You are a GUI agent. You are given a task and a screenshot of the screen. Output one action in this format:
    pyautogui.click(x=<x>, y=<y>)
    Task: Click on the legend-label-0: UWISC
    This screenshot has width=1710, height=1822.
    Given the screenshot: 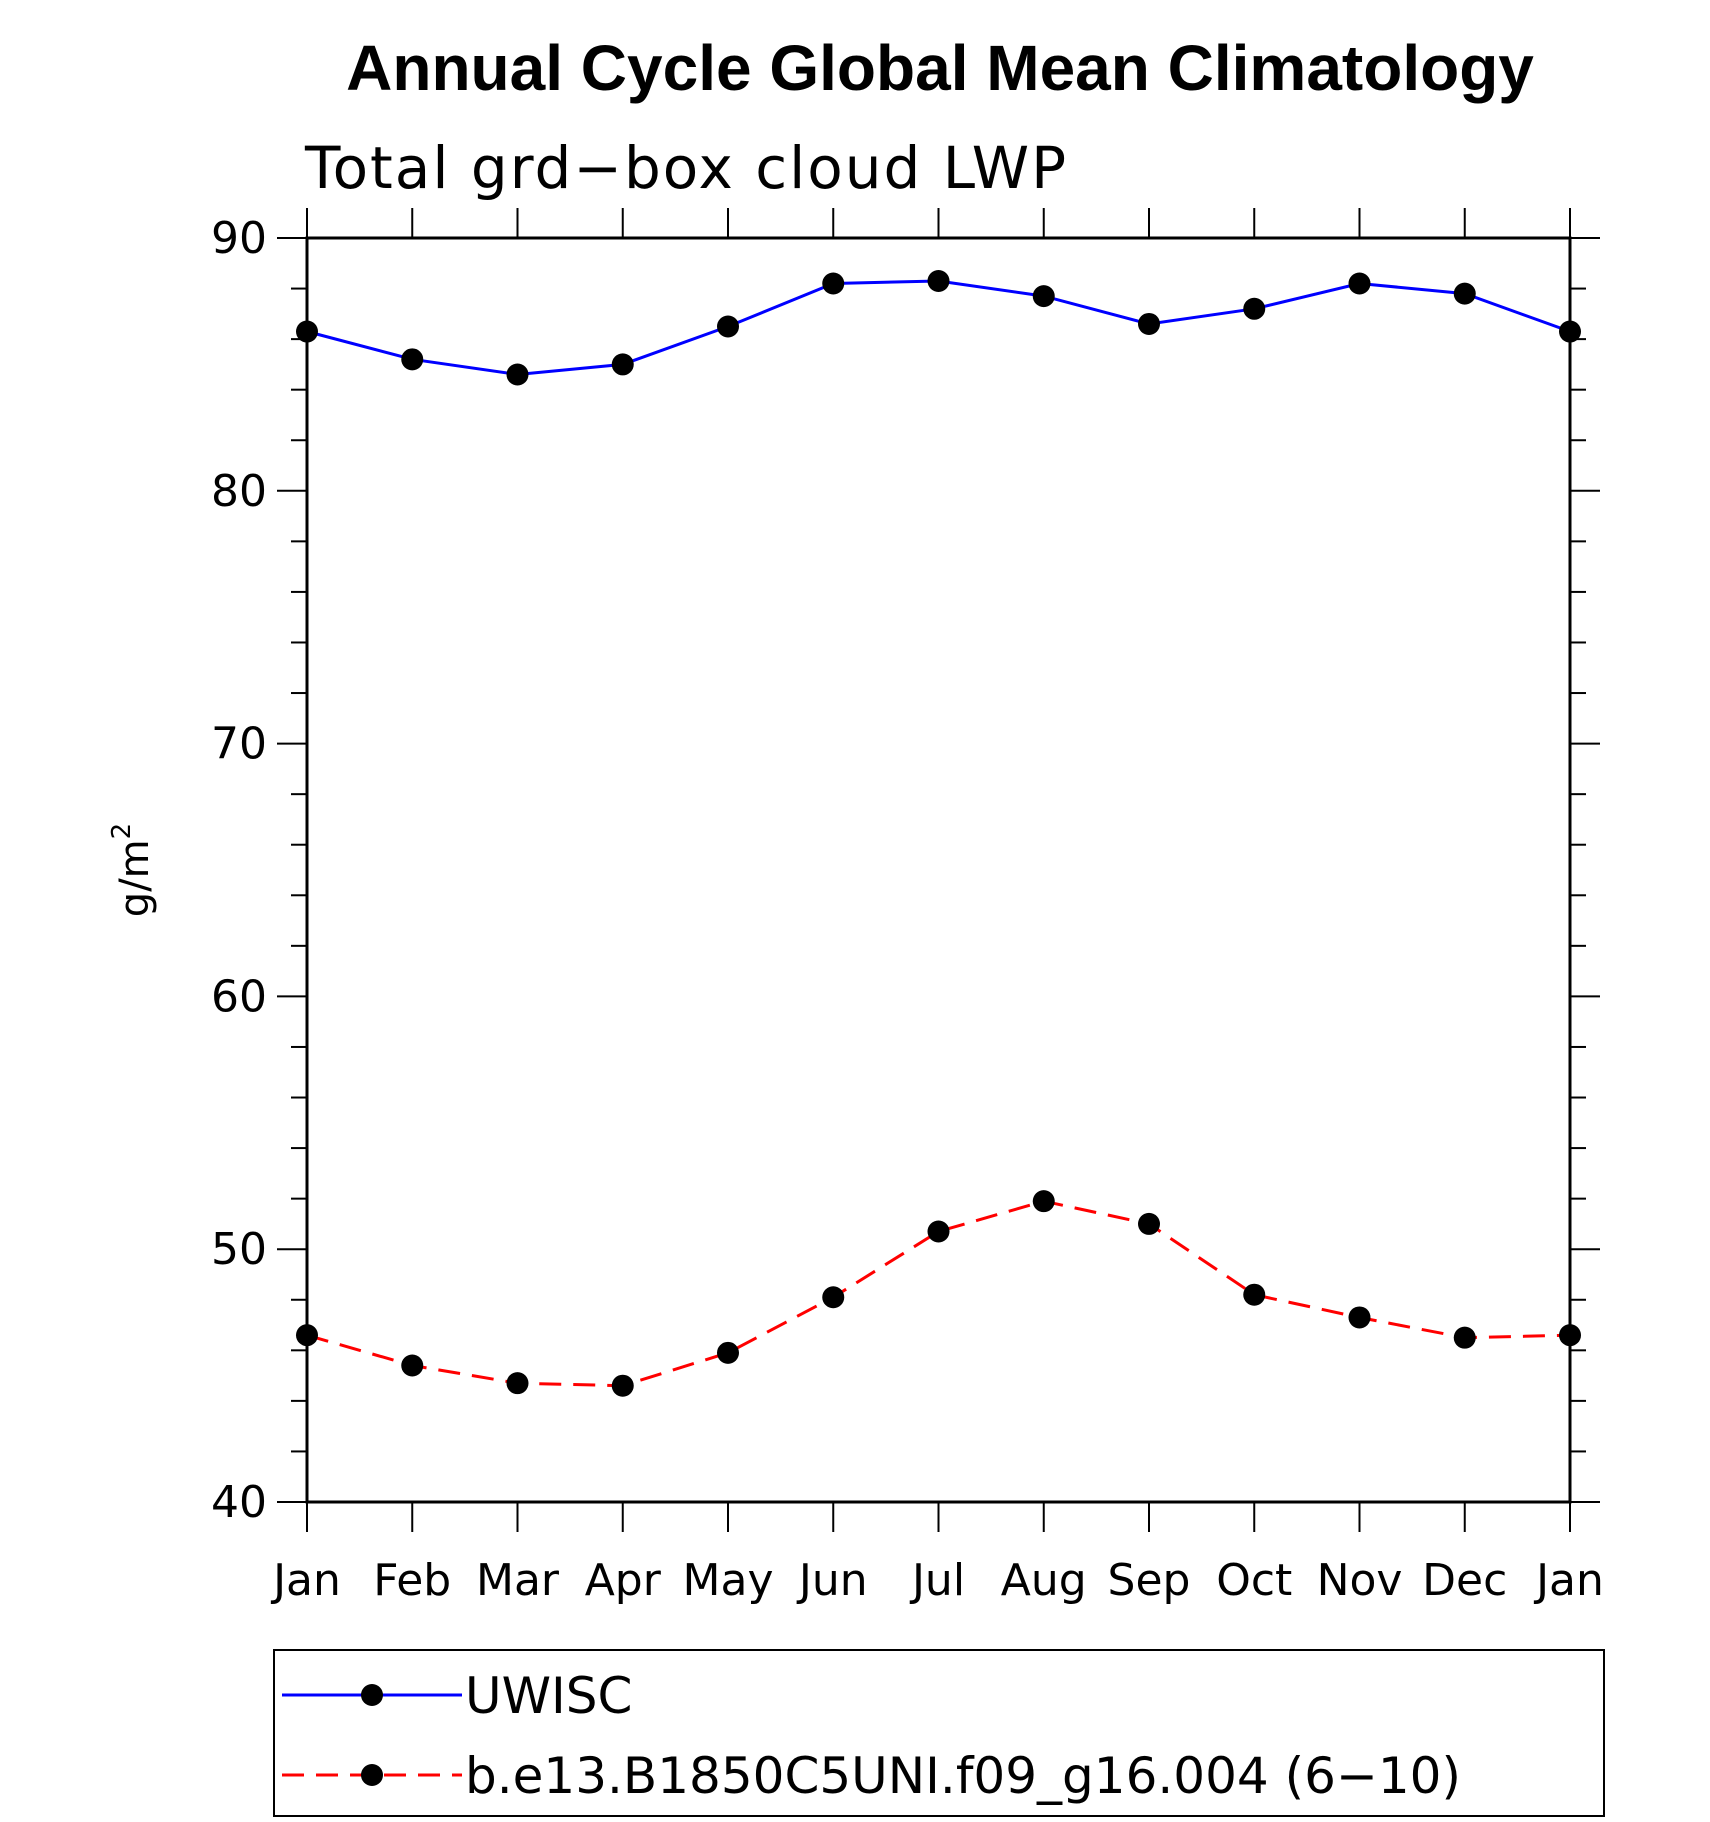 What is the action you would take?
    pyautogui.click(x=548, y=1696)
    